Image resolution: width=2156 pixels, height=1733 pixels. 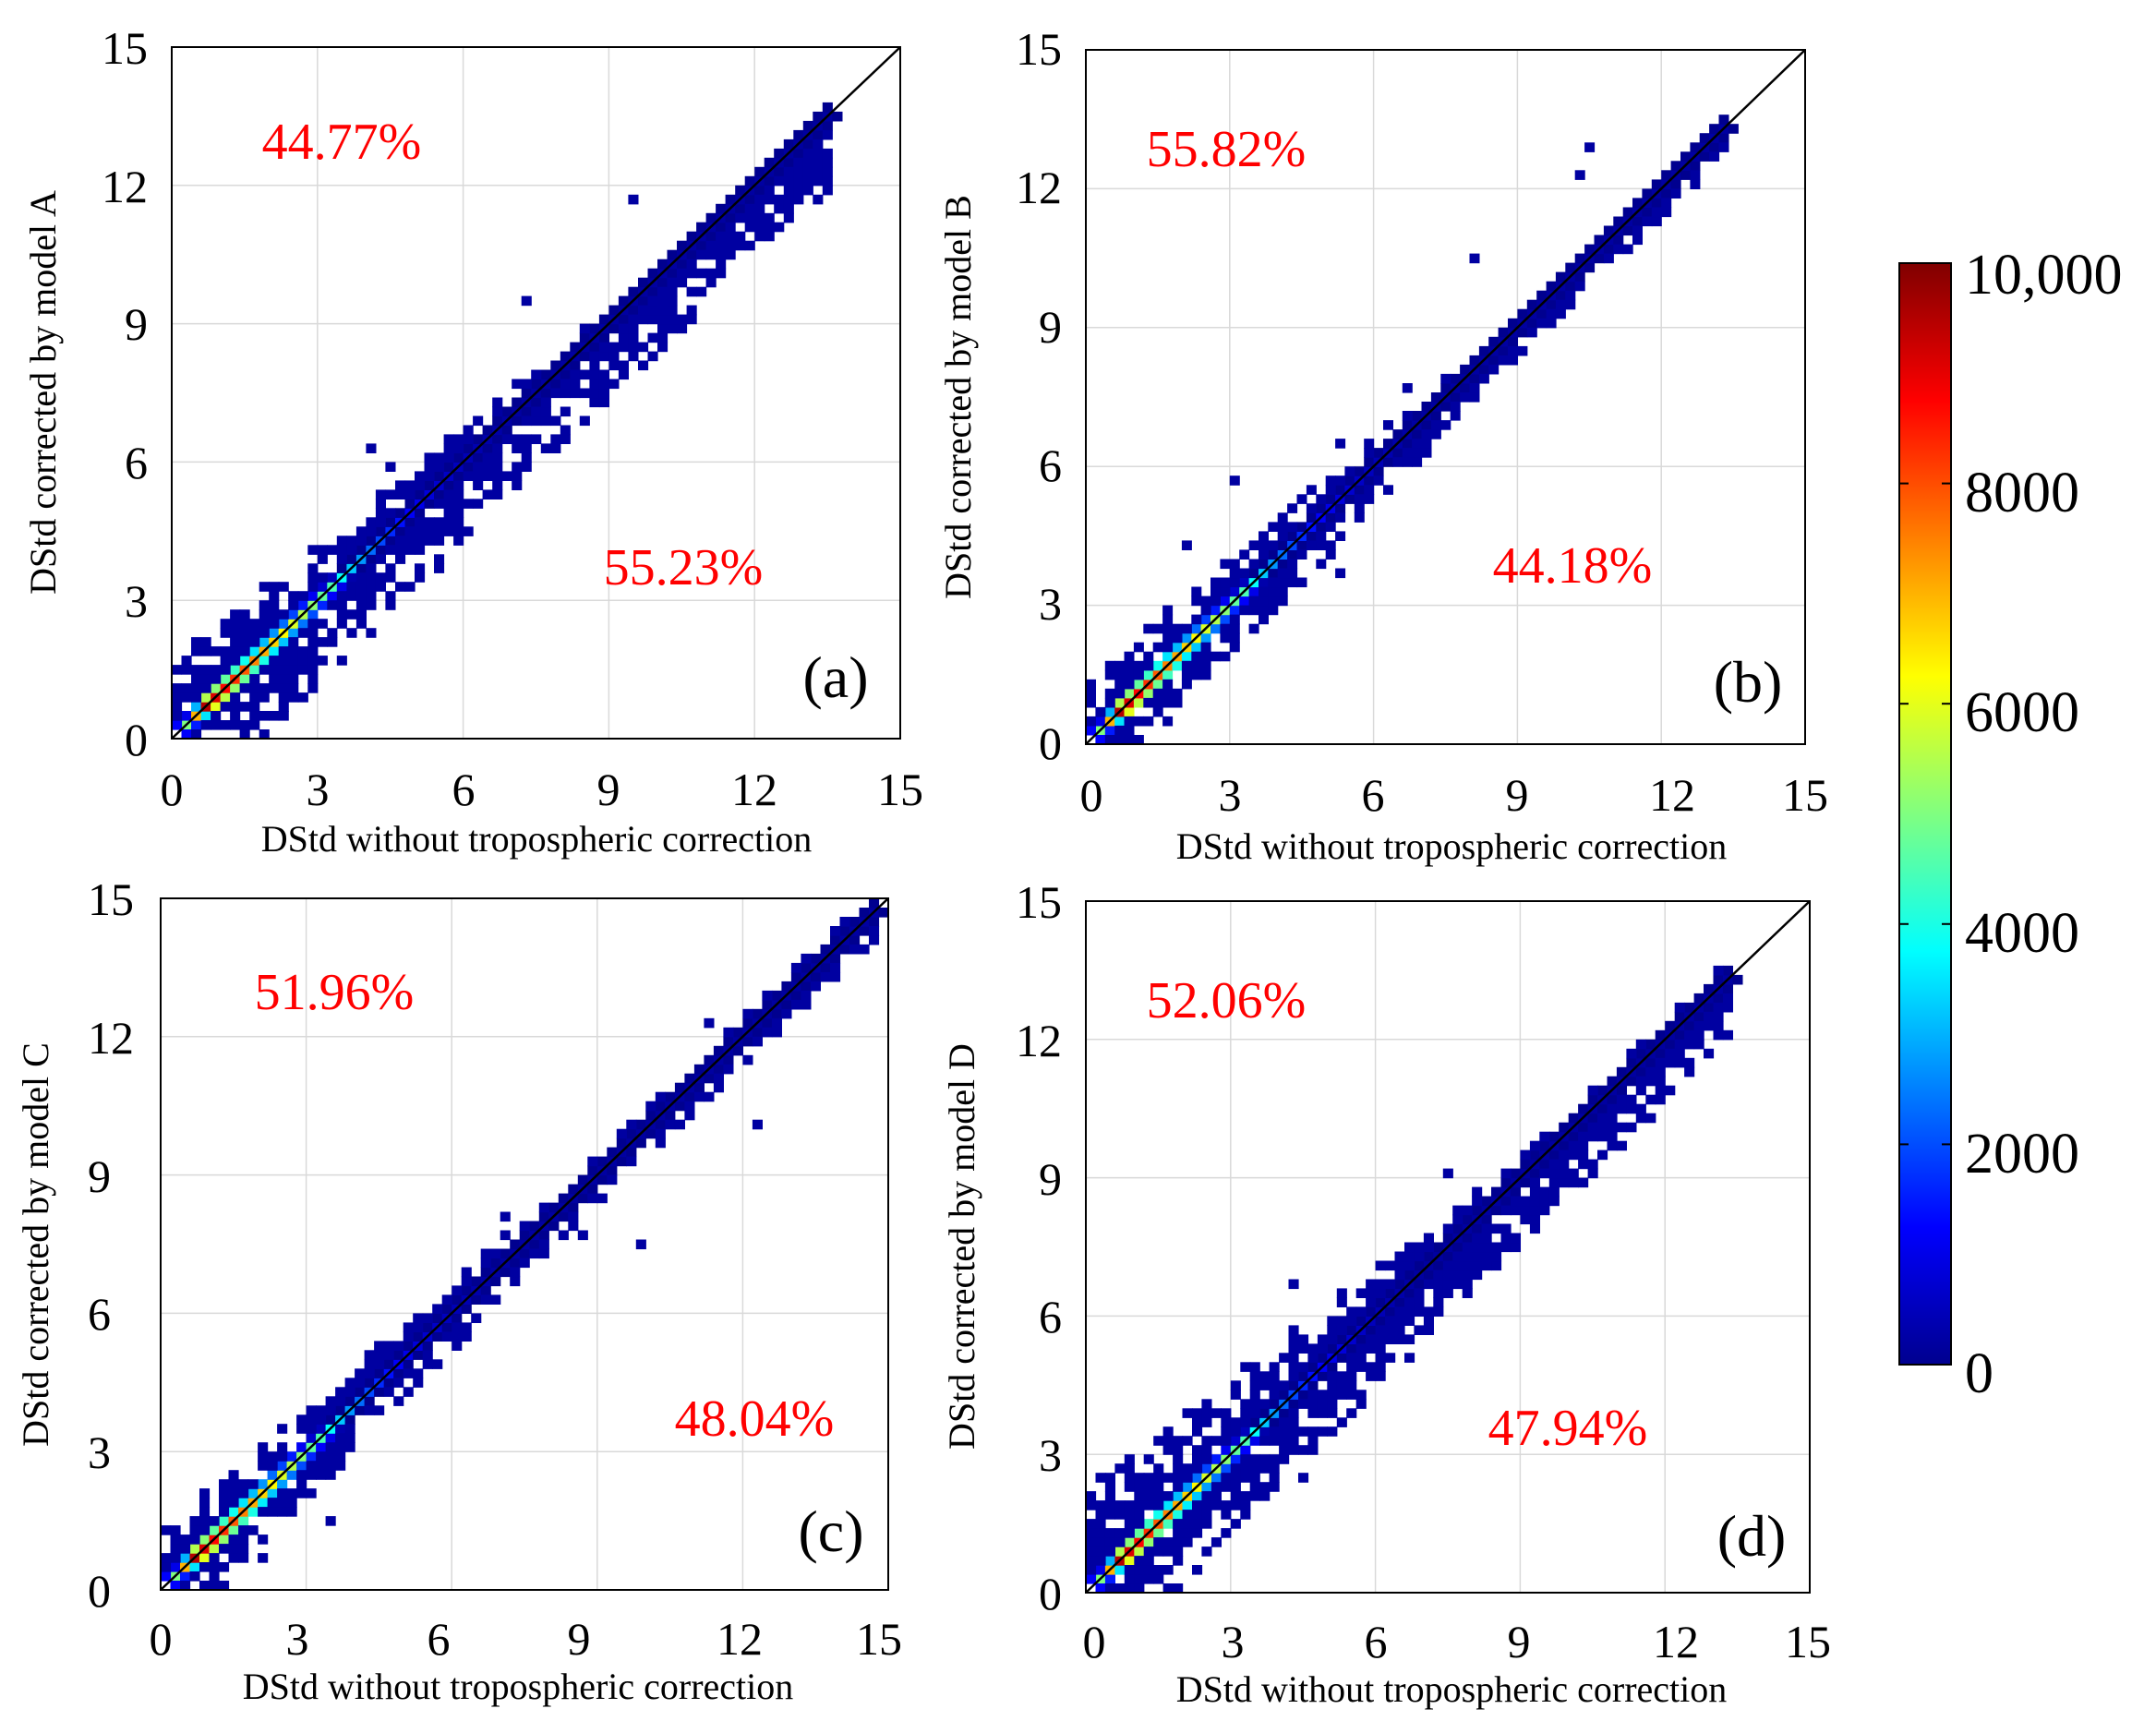 I want to click on panel-b-xtick: 0, so click(x=1091, y=795).